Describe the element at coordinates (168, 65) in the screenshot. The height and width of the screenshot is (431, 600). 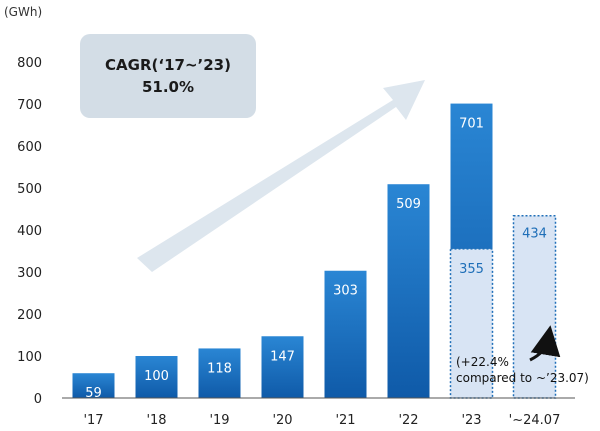
I see `cagr-title: CAGR(‘17~’23)` at that location.